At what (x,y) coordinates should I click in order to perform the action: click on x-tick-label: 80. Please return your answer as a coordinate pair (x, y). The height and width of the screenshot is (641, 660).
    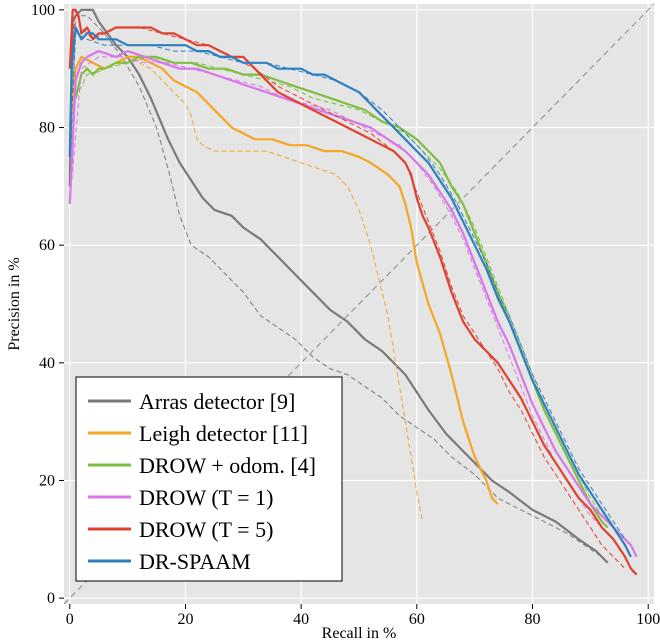
    Looking at the image, I should click on (533, 619).